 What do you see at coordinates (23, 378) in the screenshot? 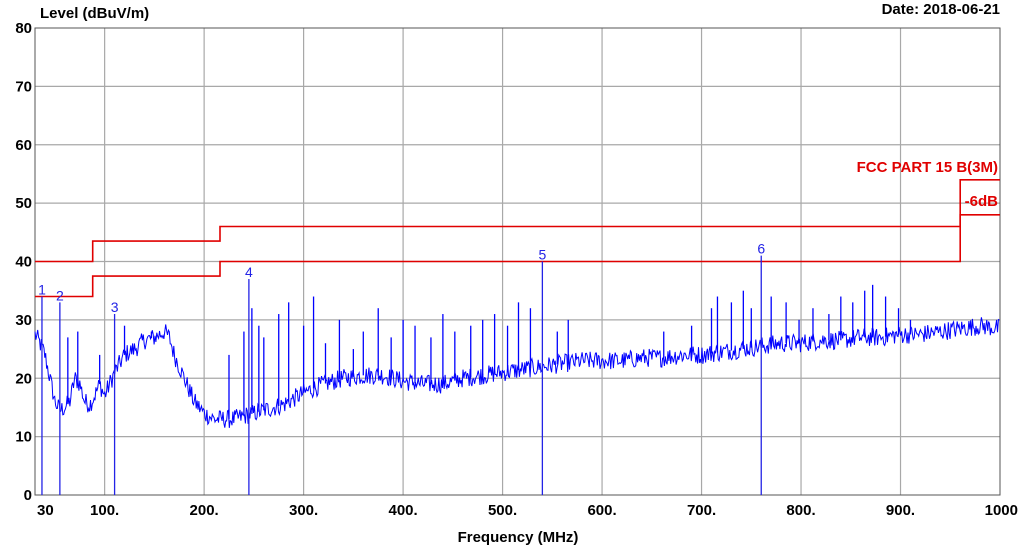
I see `y-tick-label: 20` at bounding box center [23, 378].